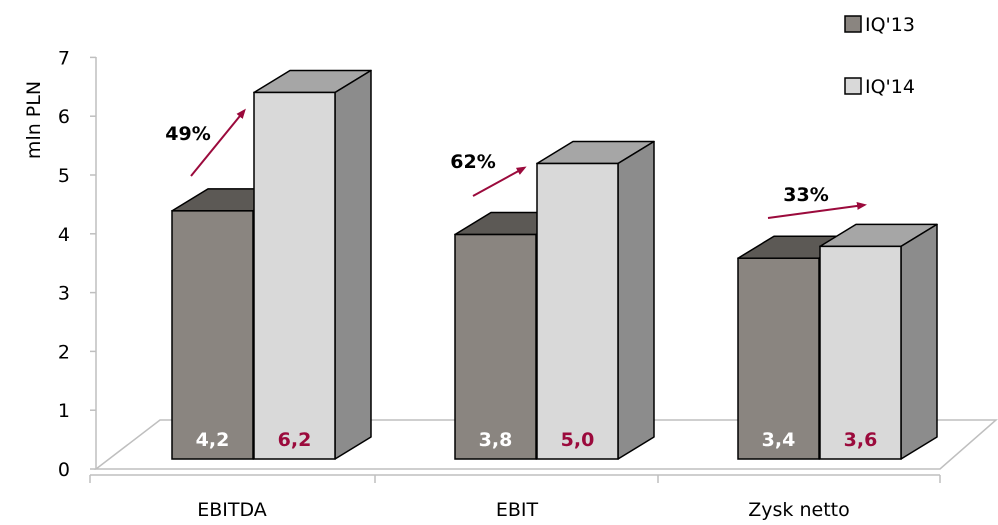 This screenshot has height=525, width=998. What do you see at coordinates (578, 440) in the screenshot?
I see `bar-value-label: 5,0` at bounding box center [578, 440].